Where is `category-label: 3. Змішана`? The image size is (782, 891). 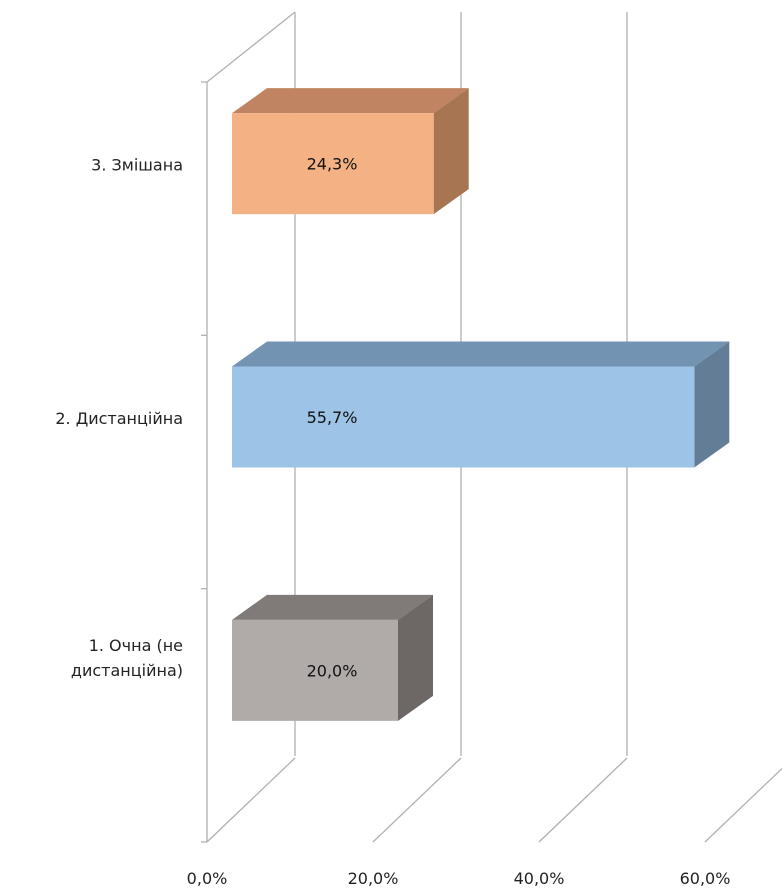
category-label: 3. Змішана is located at coordinates (137, 165).